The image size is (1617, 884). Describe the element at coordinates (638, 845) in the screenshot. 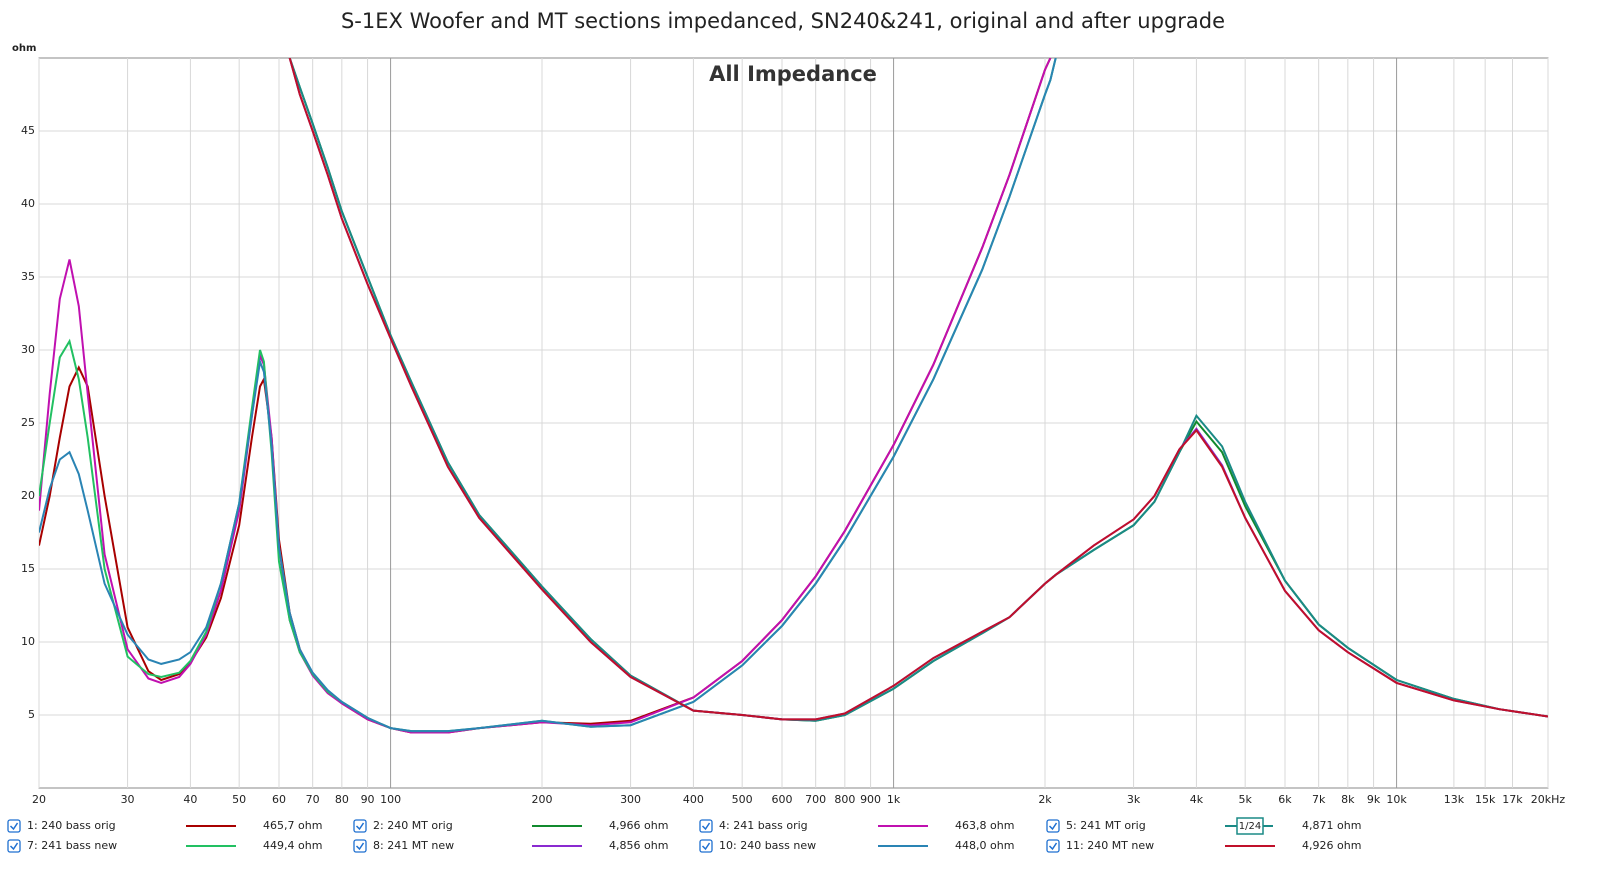

I see `legend-readout: 4,856 ohm` at that location.